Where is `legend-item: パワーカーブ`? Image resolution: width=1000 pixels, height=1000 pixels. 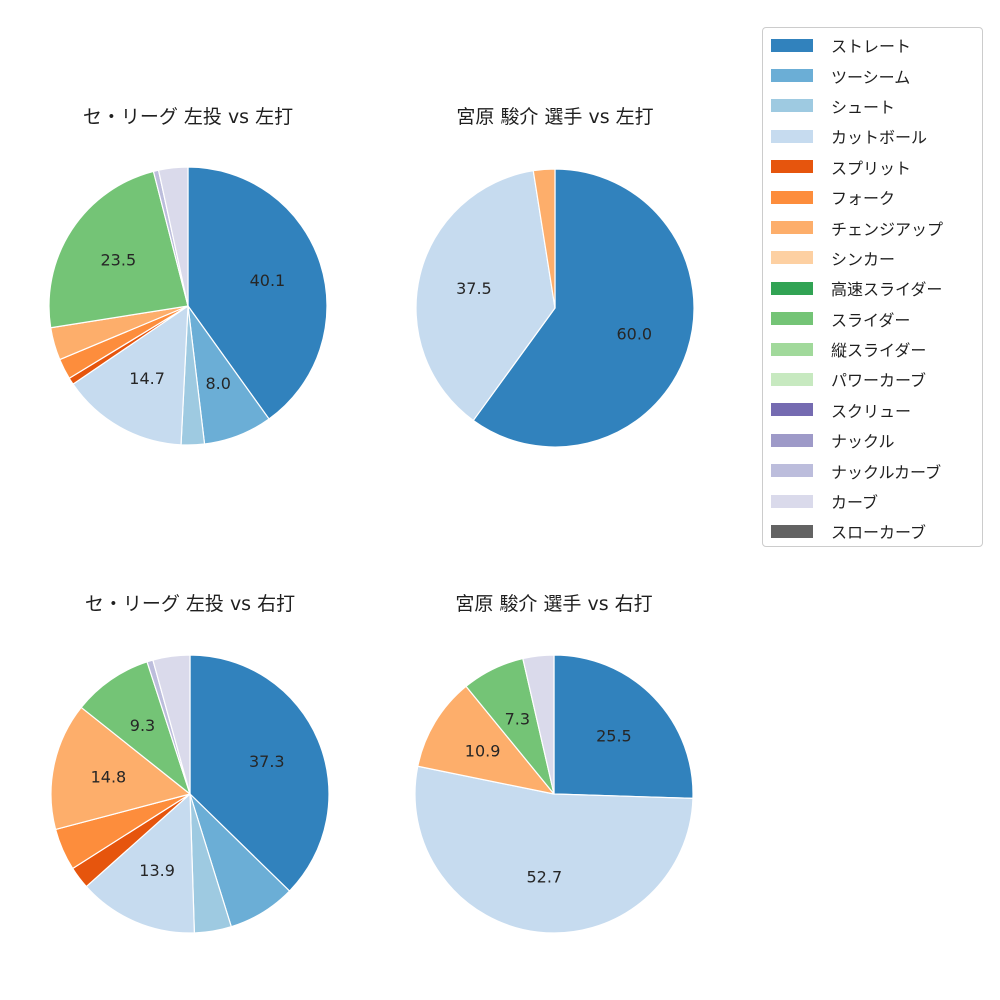
legend-item: パワーカーブ is located at coordinates (872, 379).